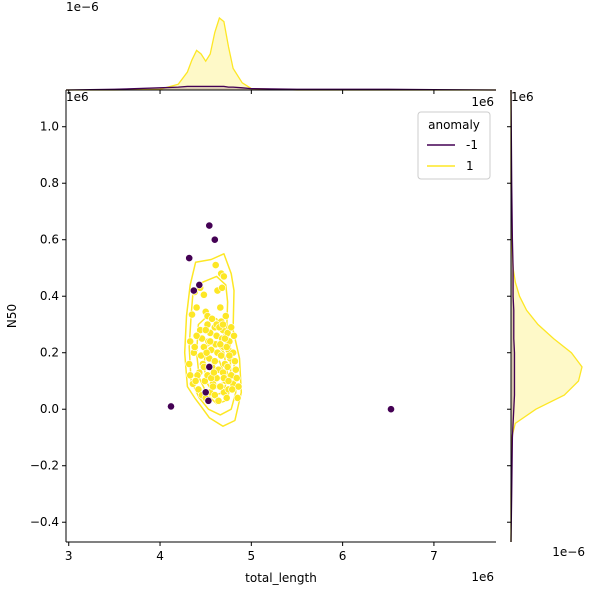  I want to click on right-marginal-offset-label-top: 1e6, so click(522, 97).